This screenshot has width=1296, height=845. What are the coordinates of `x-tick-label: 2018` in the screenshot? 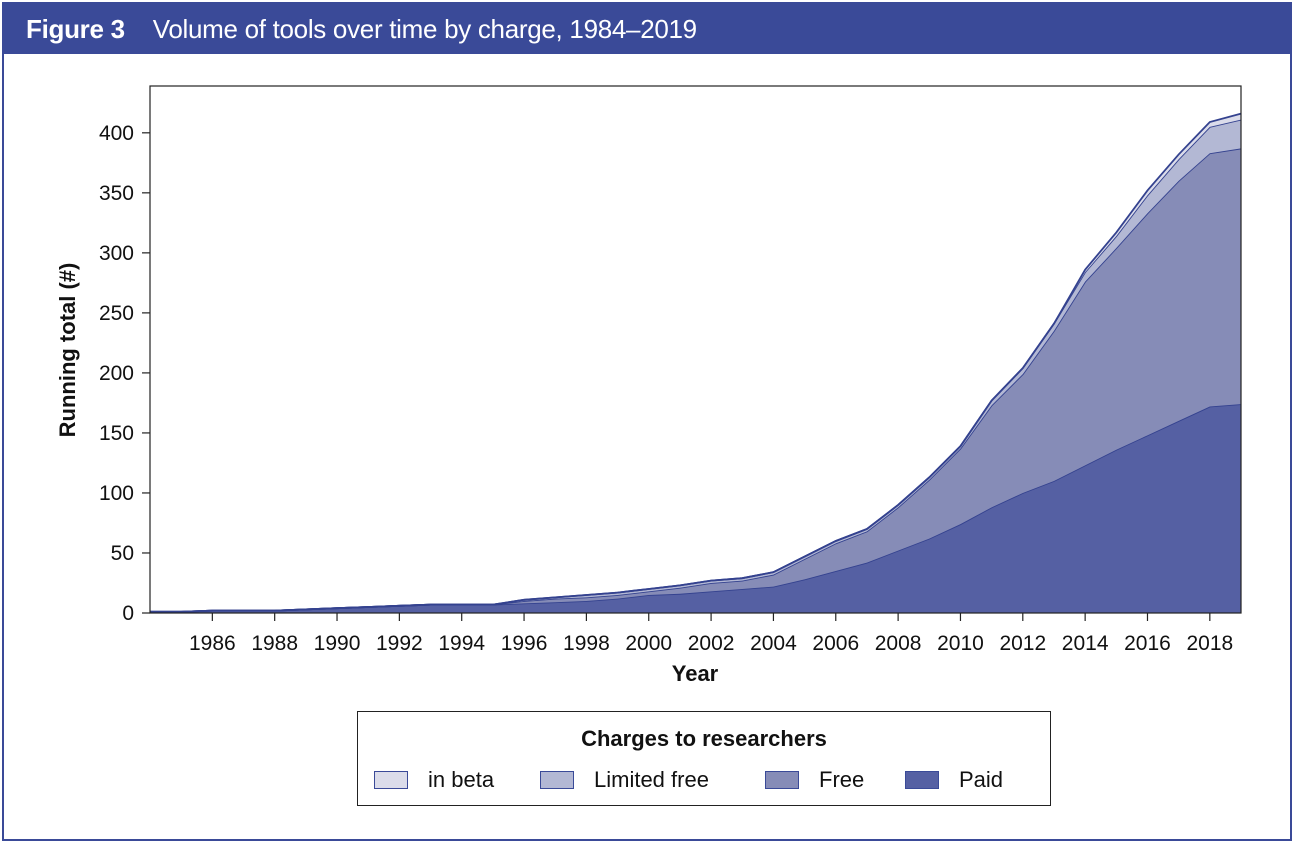 It's located at (1209, 643).